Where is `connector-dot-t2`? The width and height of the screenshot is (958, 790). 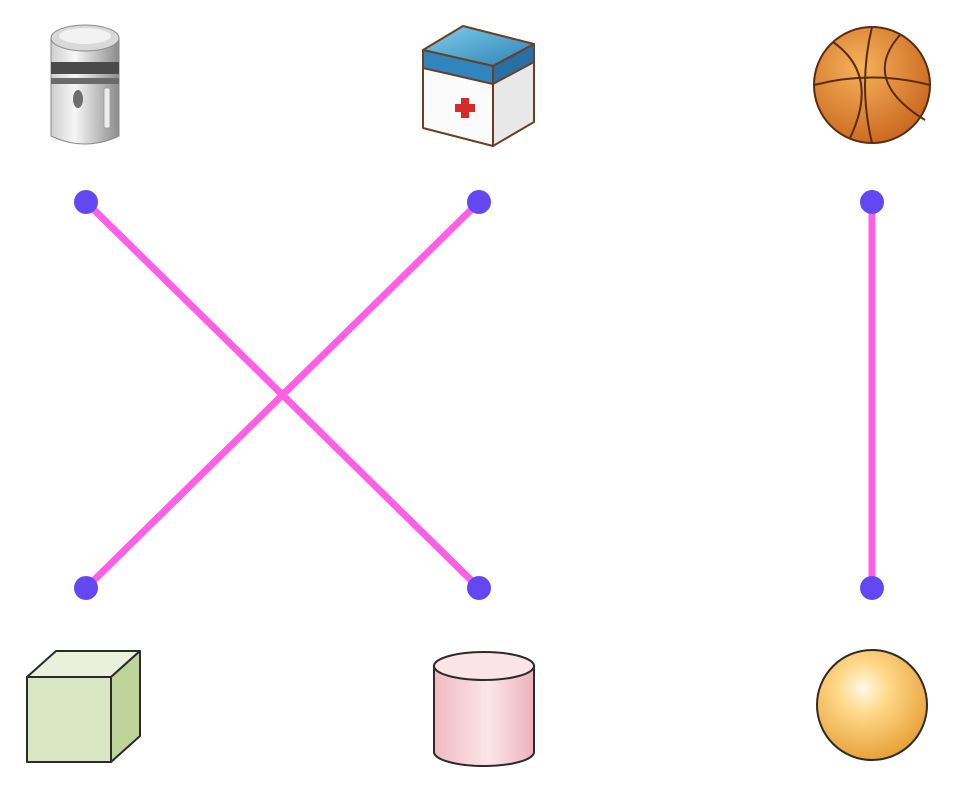 connector-dot-t2 is located at coordinates (479, 202).